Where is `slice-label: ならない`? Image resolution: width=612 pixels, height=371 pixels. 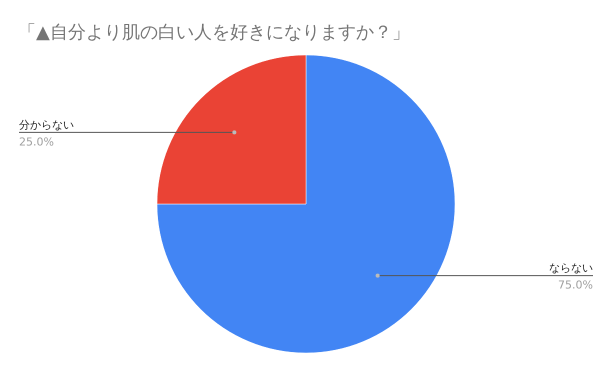
slice-label: ならない is located at coordinates (571, 268).